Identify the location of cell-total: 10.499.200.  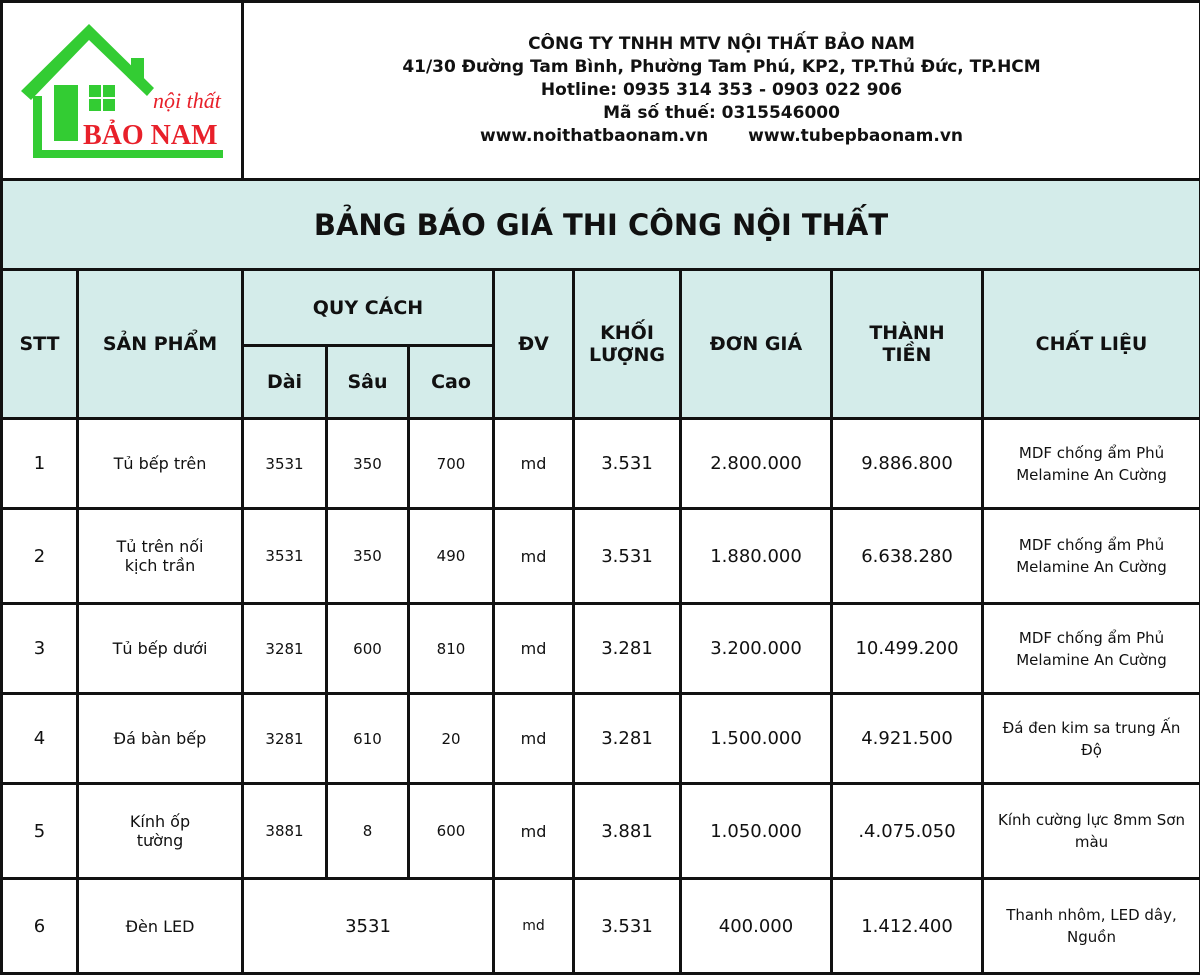
(907, 648).